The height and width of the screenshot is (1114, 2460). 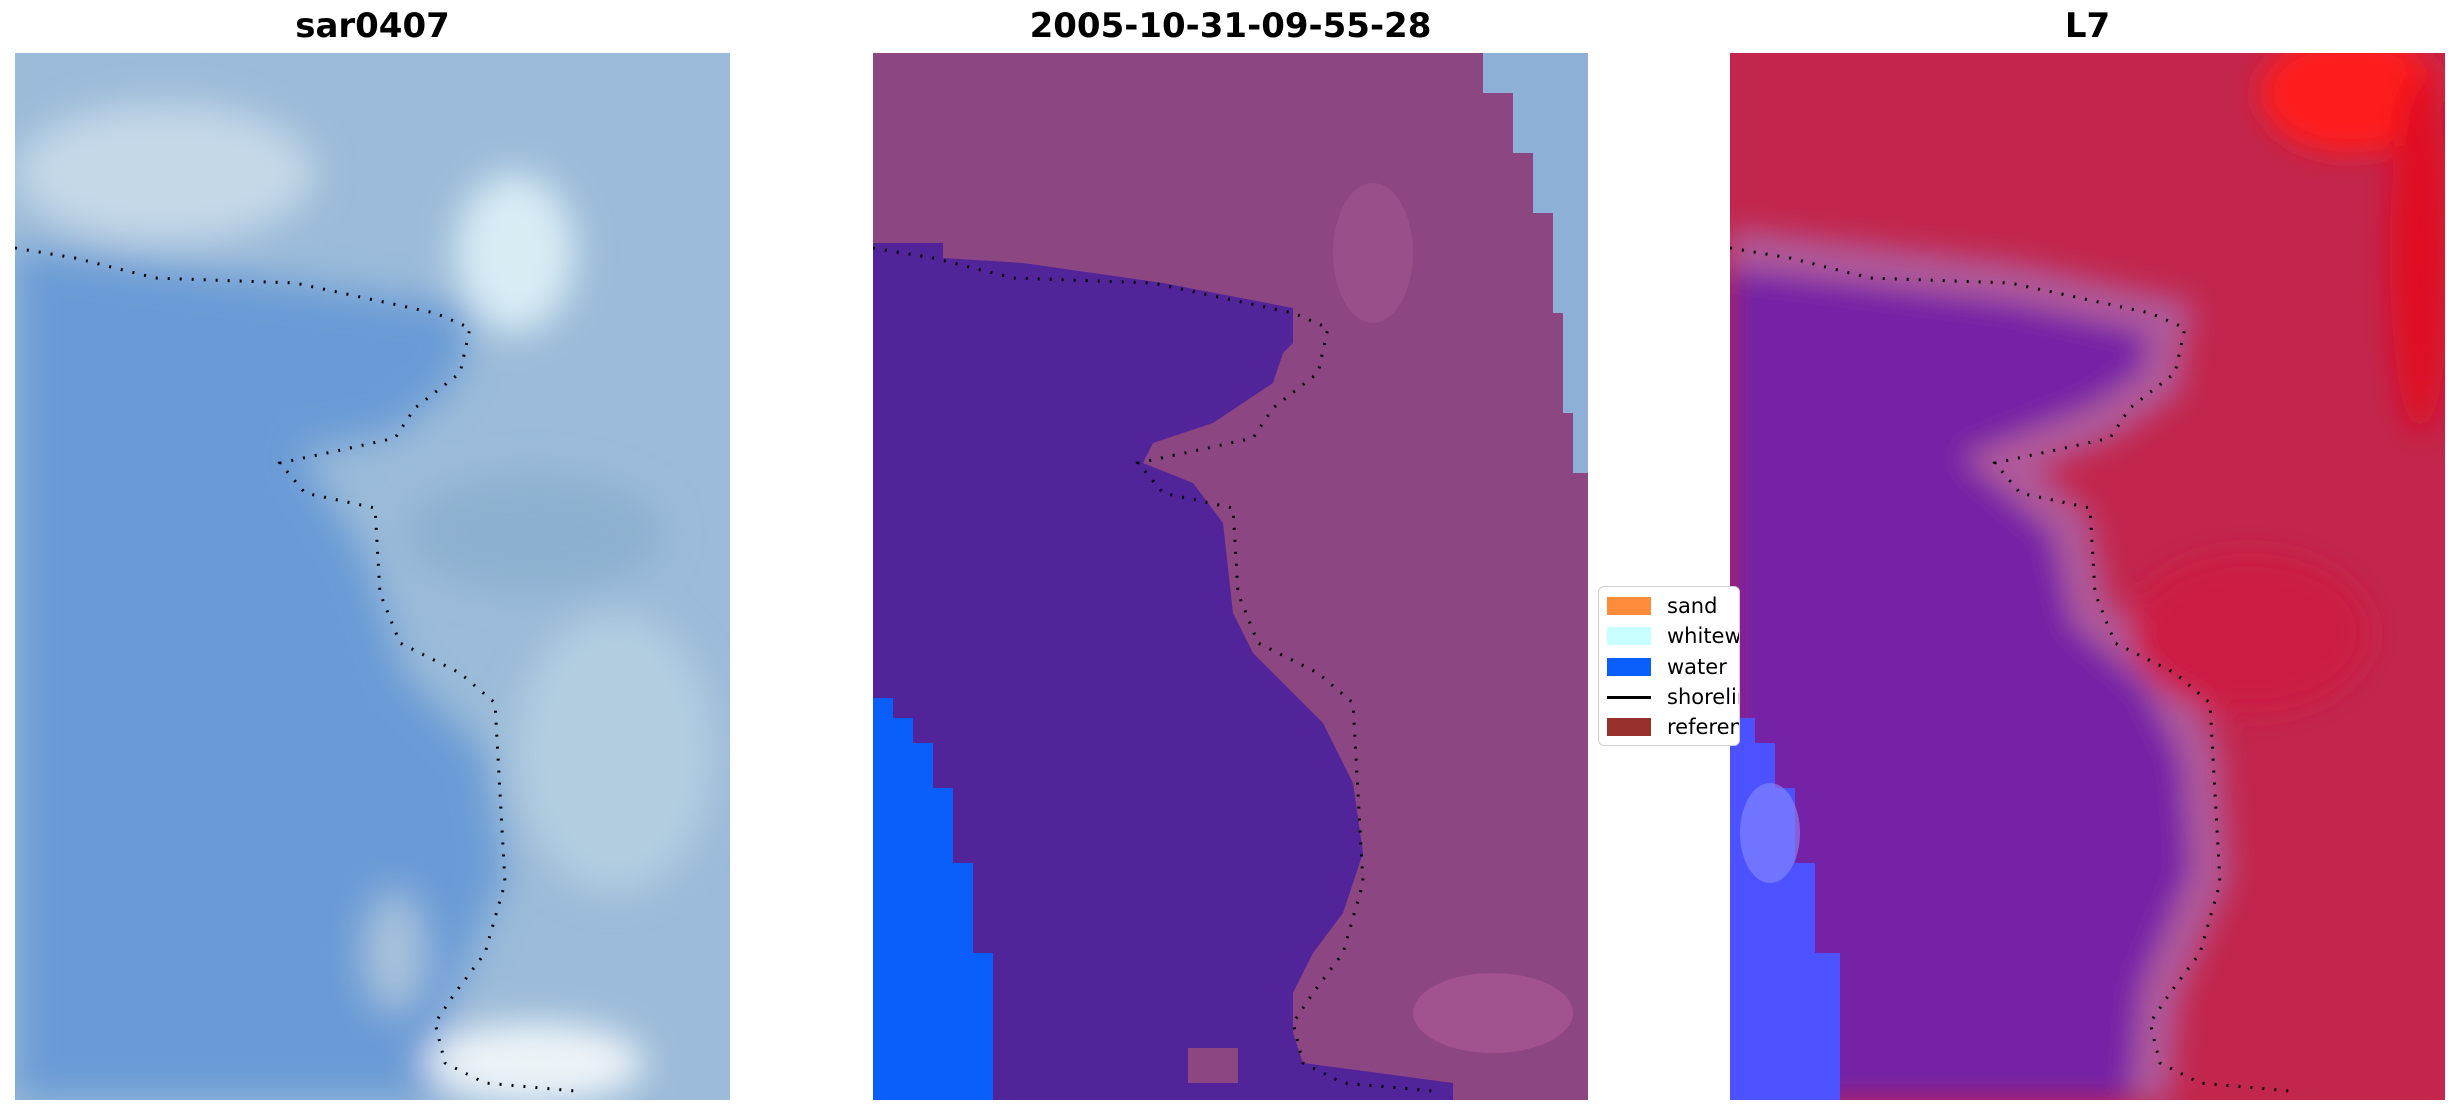 What do you see at coordinates (1673, 636) in the screenshot?
I see `legend-item-whitewater: whitewater` at bounding box center [1673, 636].